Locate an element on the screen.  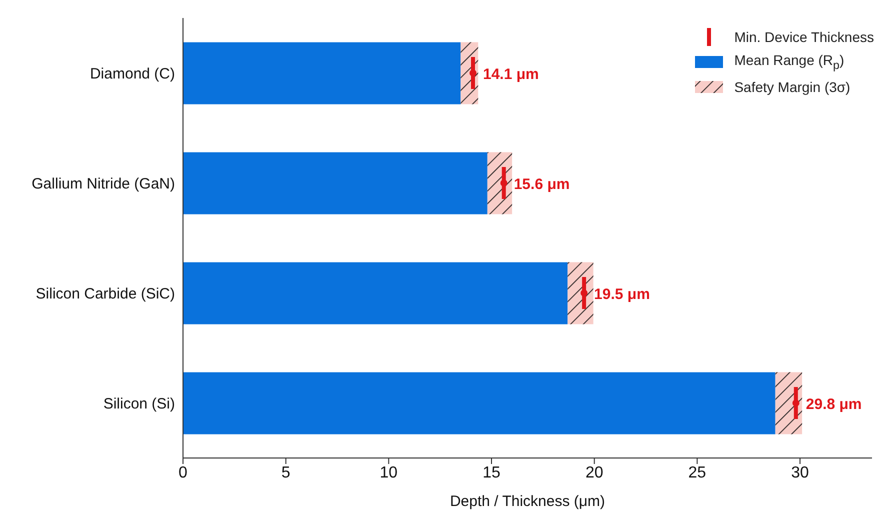
x-tick-label: 30 is located at coordinates (800, 473).